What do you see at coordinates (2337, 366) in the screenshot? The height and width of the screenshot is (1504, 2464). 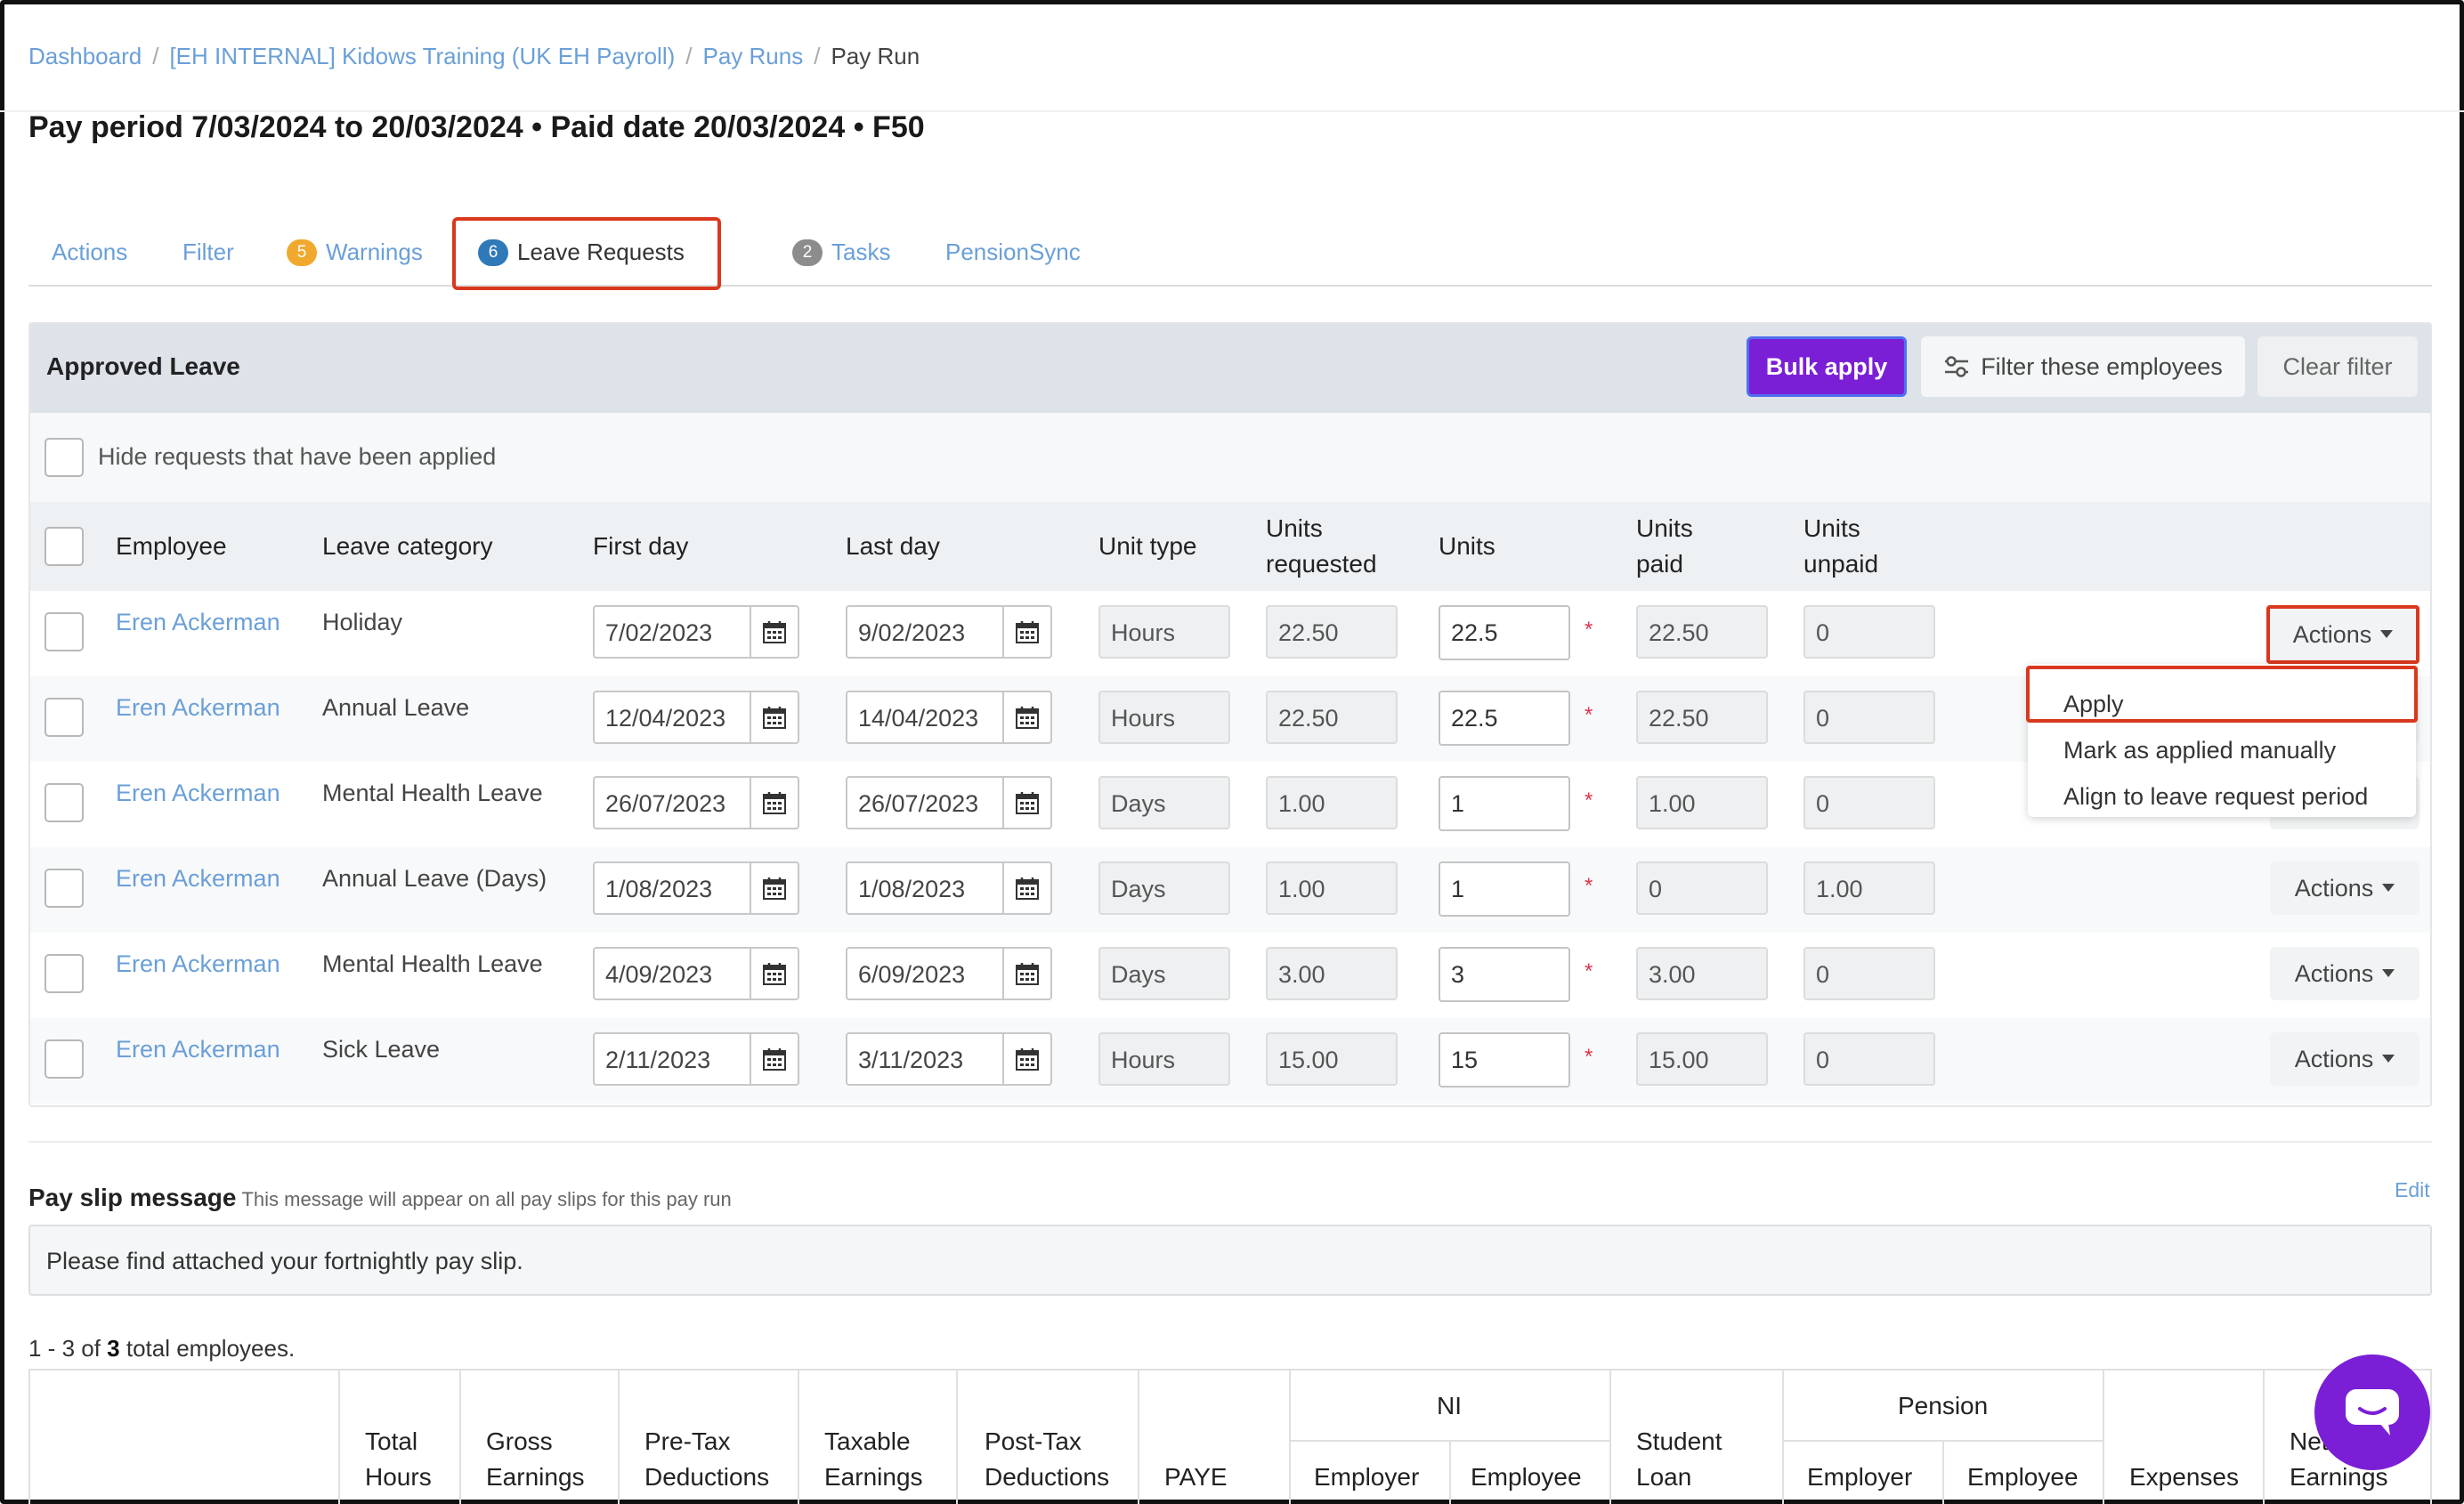 I see `clear-filter-button: Clear filter` at bounding box center [2337, 366].